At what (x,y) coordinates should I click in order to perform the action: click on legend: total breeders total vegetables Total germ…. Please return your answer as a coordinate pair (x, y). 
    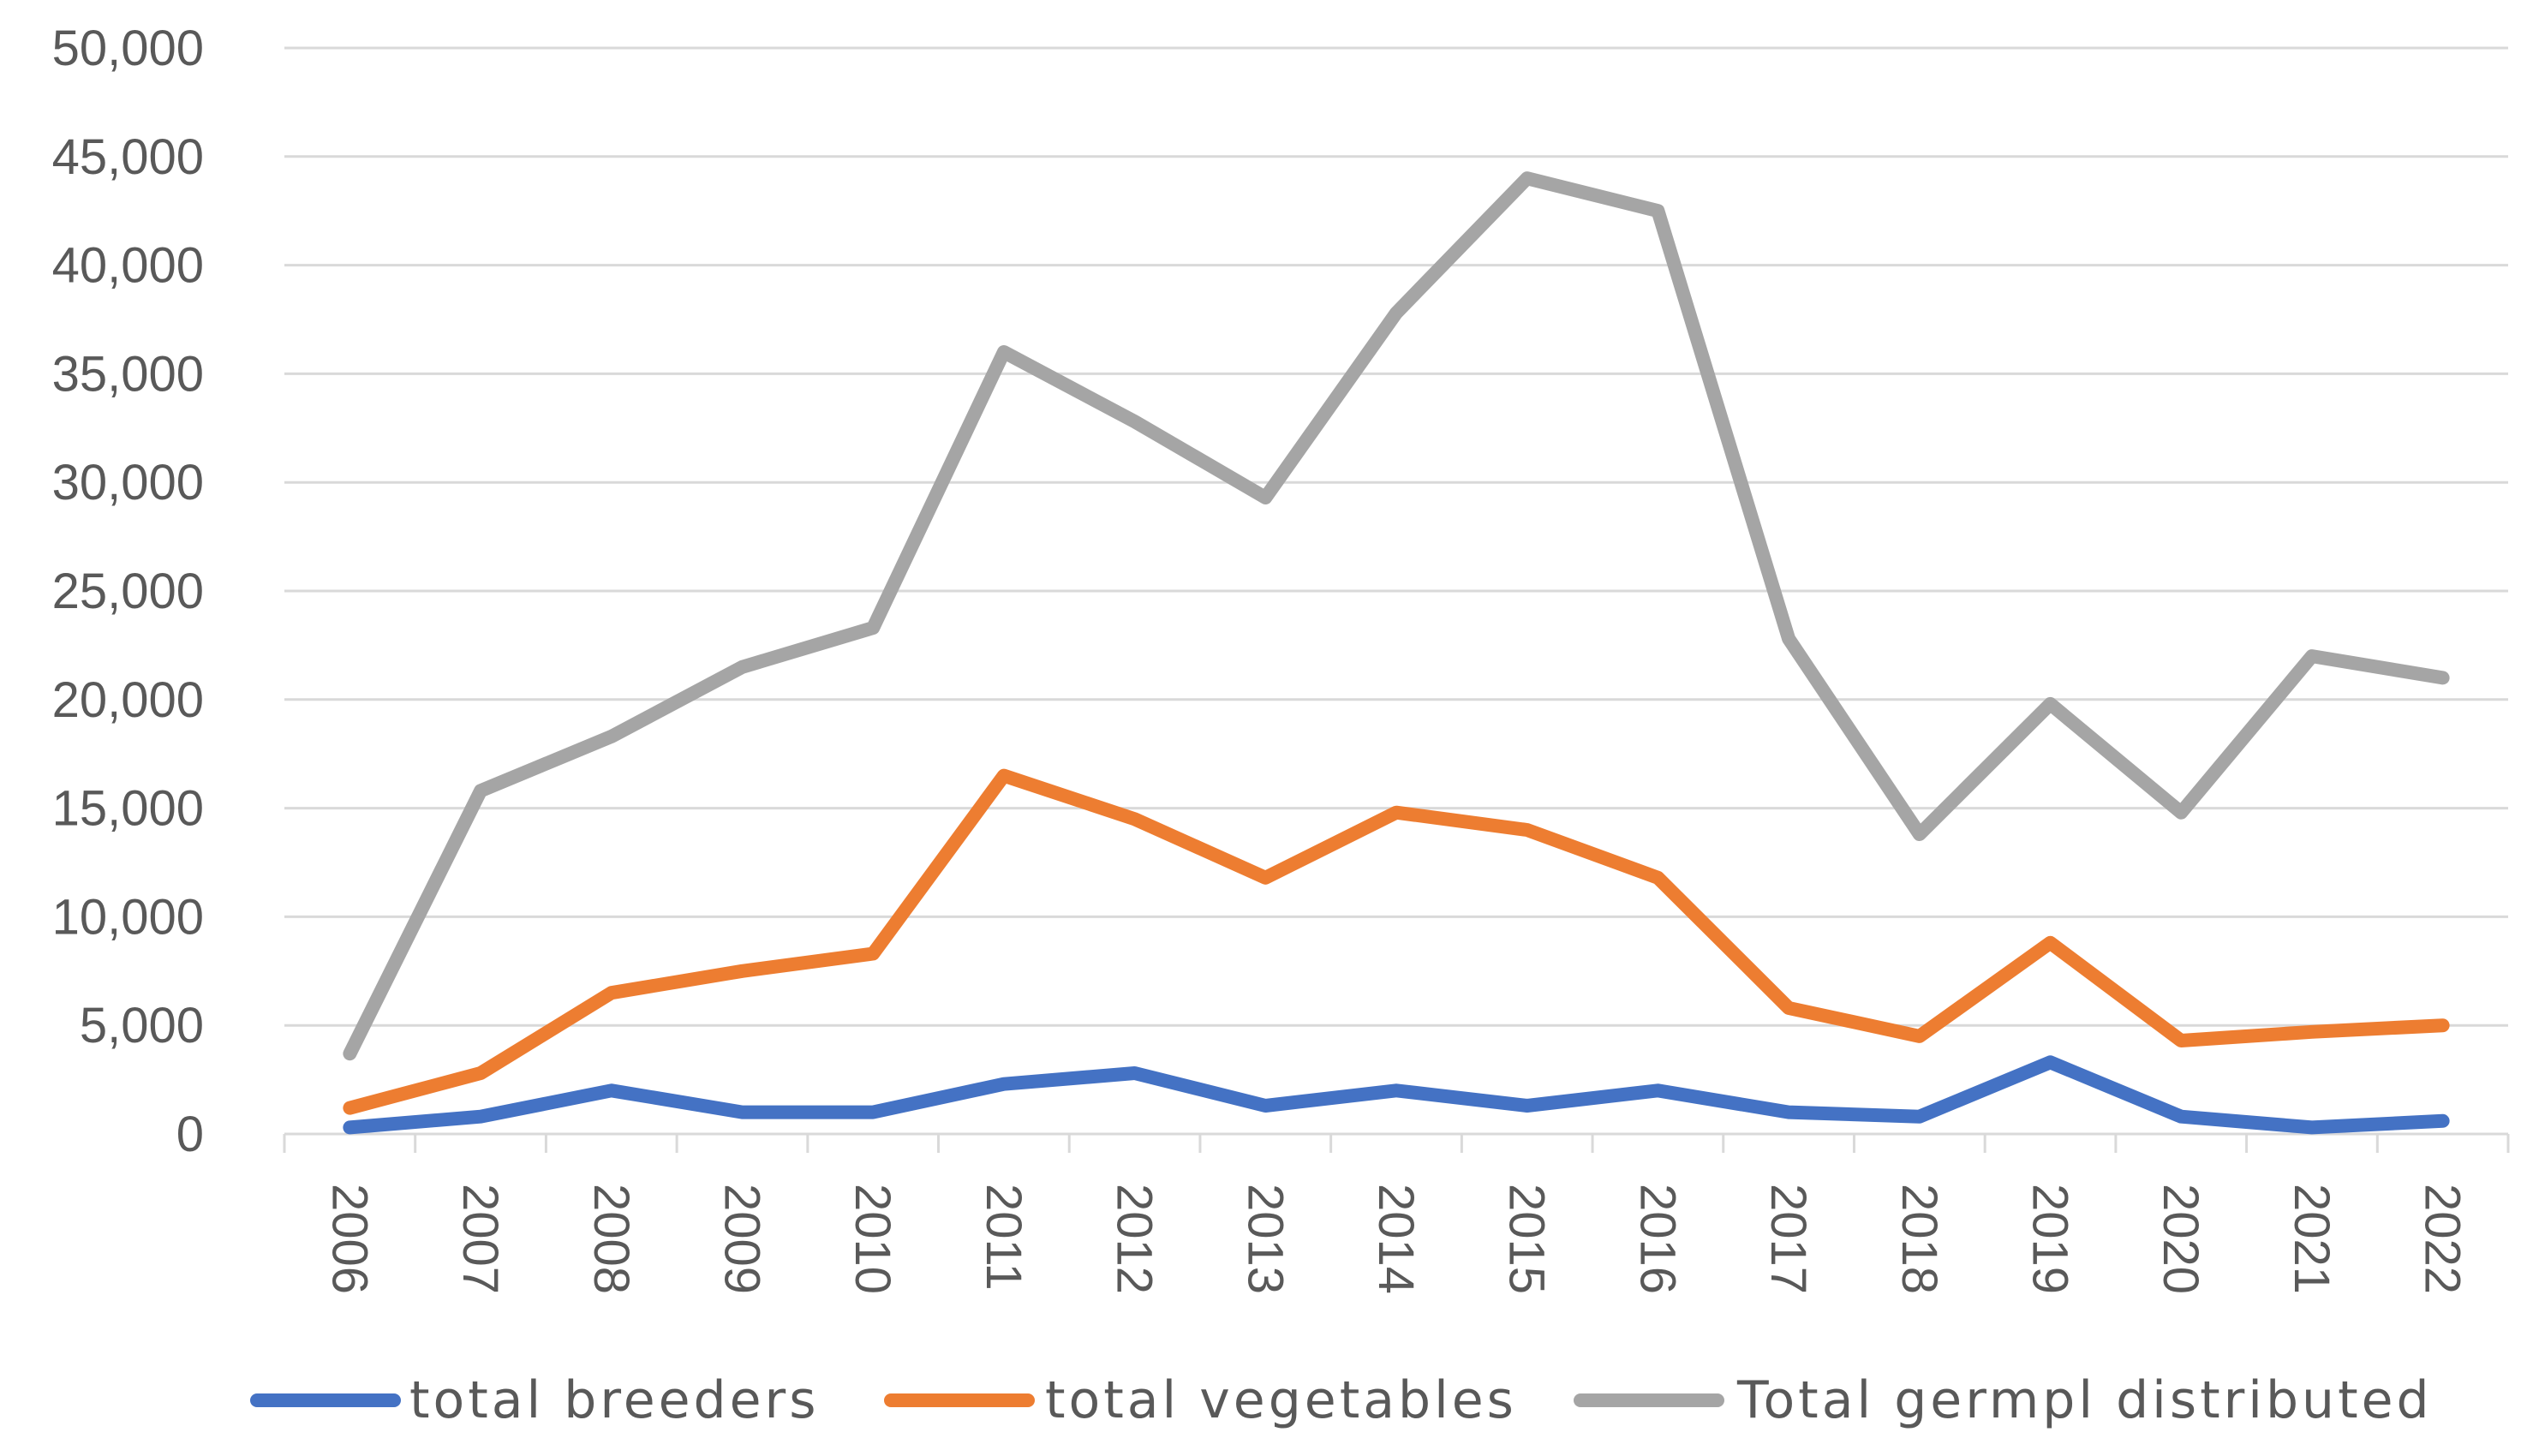
    Looking at the image, I should click on (1341, 1400).